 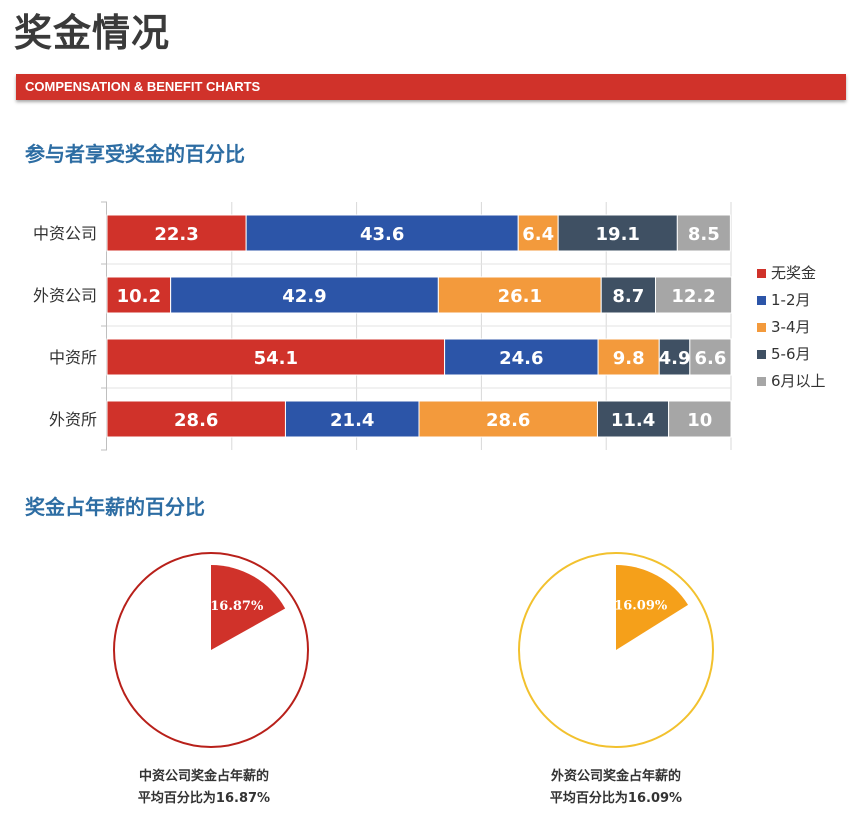 What do you see at coordinates (204, 788) in the screenshot?
I see `pie-caption-chinese-companies: 中资公司奖金占年薪的 平均百分比为16.87%` at bounding box center [204, 788].